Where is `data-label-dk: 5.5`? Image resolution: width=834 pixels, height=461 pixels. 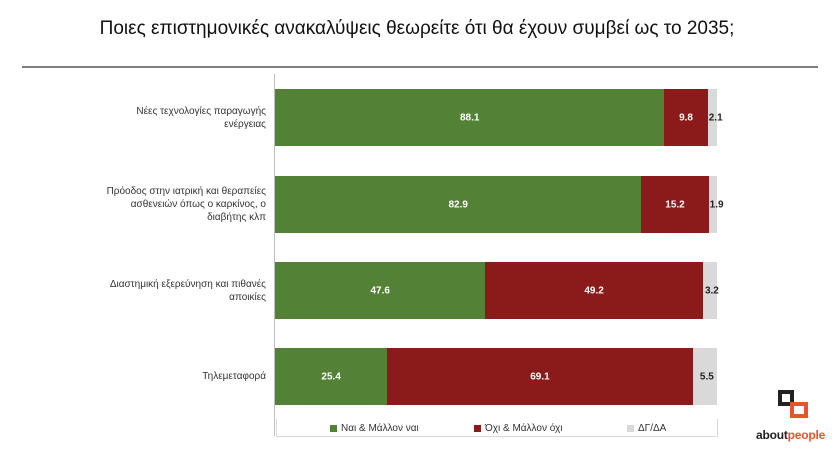 data-label-dk: 5.5 is located at coordinates (706, 376).